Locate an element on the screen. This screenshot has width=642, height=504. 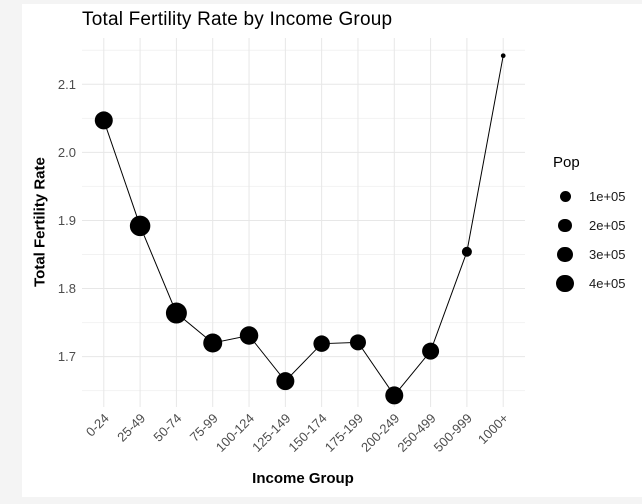
legend-item: 1e+05 is located at coordinates (596, 196).